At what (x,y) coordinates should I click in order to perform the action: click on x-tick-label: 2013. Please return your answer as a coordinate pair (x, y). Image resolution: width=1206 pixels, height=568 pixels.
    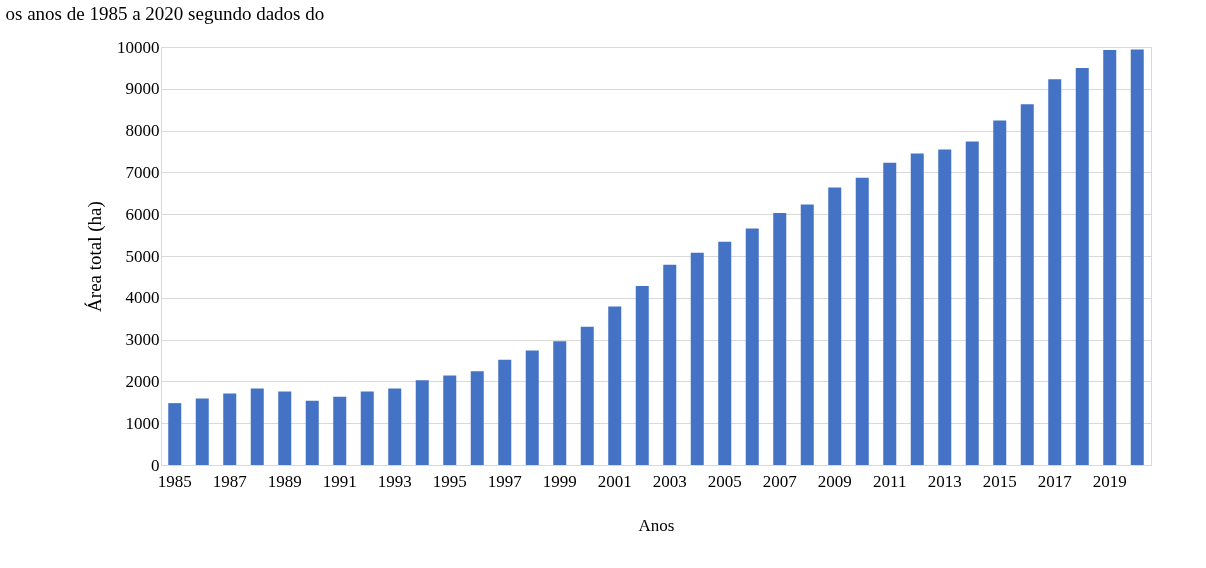
    Looking at the image, I should click on (944, 481).